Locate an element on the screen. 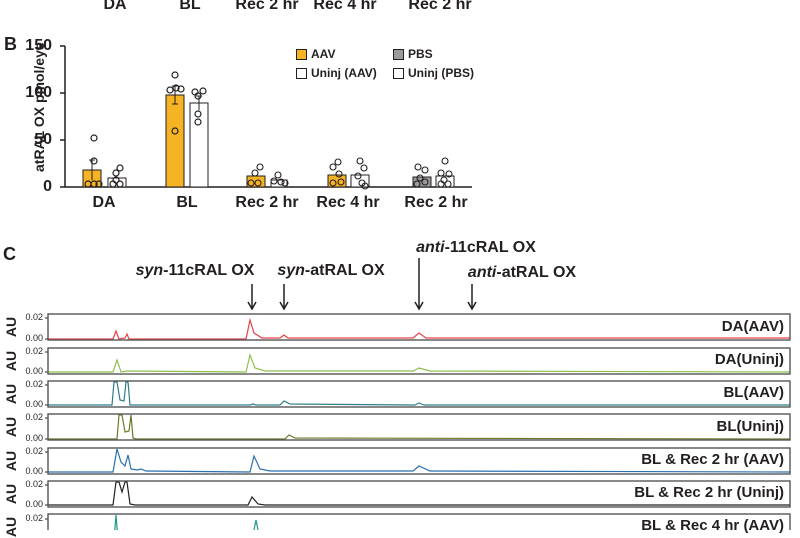 The image size is (800, 538). ytick-50: 50 is located at coordinates (43, 139).